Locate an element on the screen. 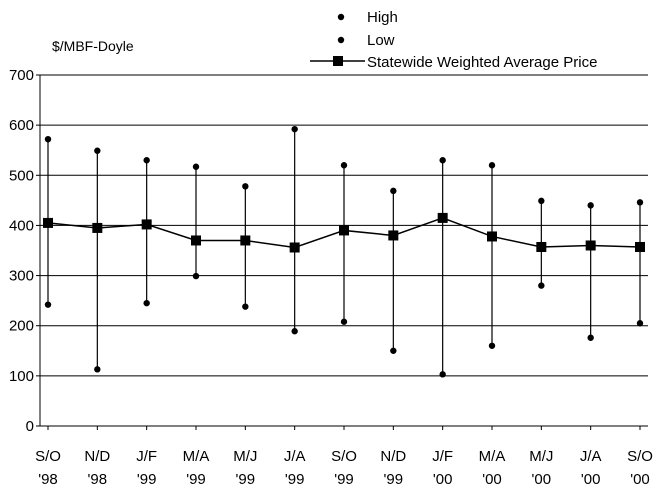 Image resolution: width=660 pixels, height=493 pixels. x-tick-year-8: '00 is located at coordinates (443, 479).